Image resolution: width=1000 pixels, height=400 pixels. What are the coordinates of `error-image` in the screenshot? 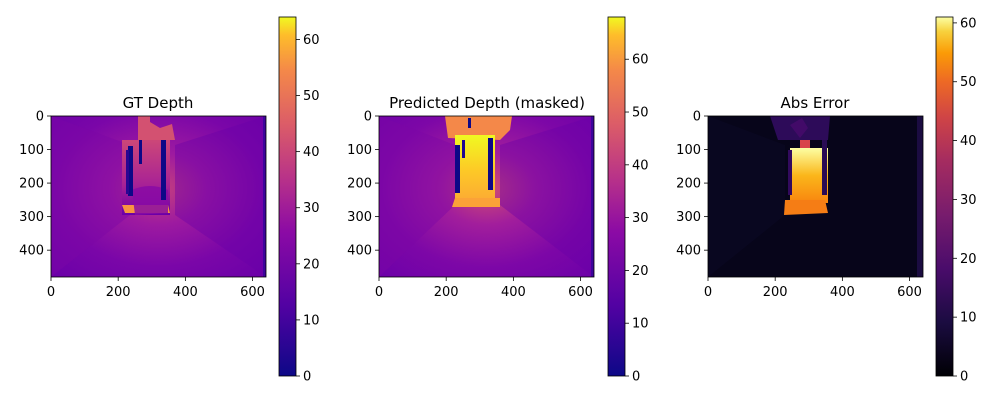 It's located at (815, 196).